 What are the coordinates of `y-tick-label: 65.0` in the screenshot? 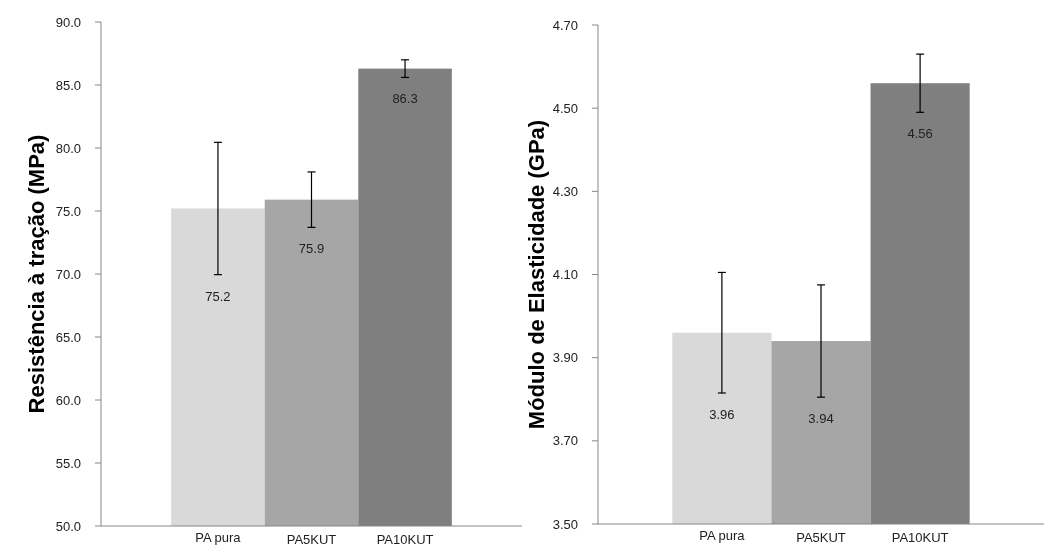 It's located at (68, 337).